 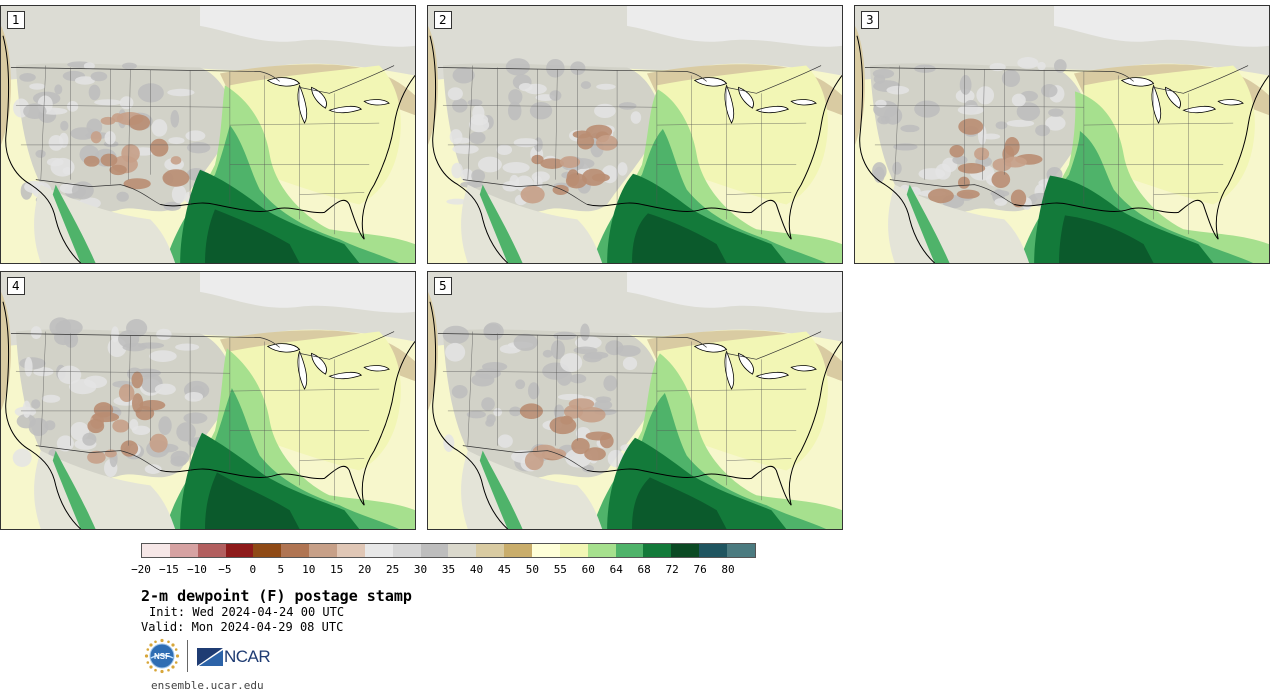 I want to click on map-panel-1: 1, so click(x=208, y=134).